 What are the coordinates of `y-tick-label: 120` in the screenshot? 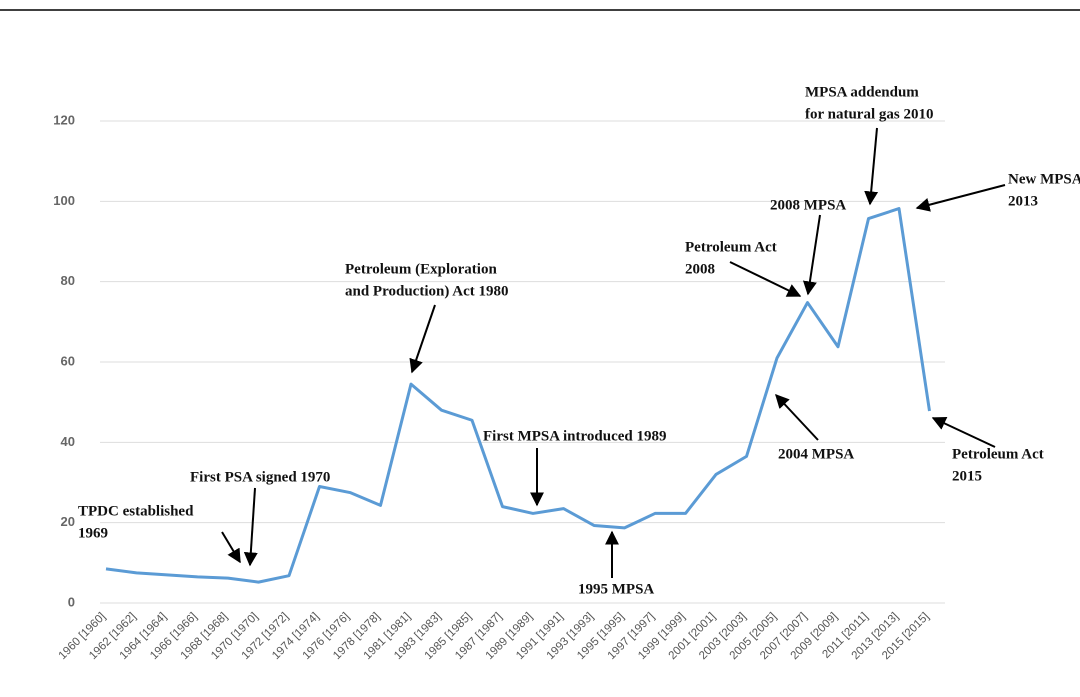 It's located at (64, 119).